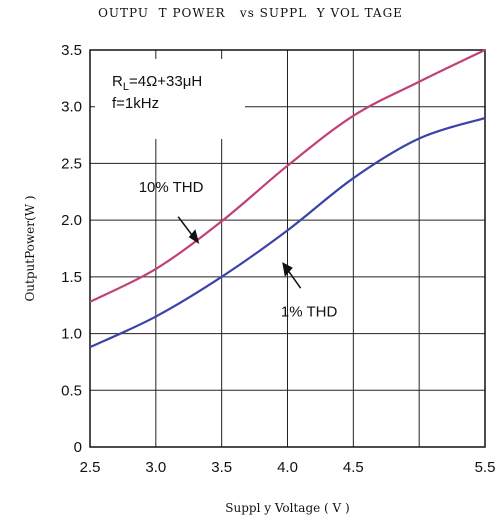  Describe the element at coordinates (250, 13) in the screenshot. I see `chart-title: OUTPU T POWER vs SUPPL Y VOL TAGE` at that location.